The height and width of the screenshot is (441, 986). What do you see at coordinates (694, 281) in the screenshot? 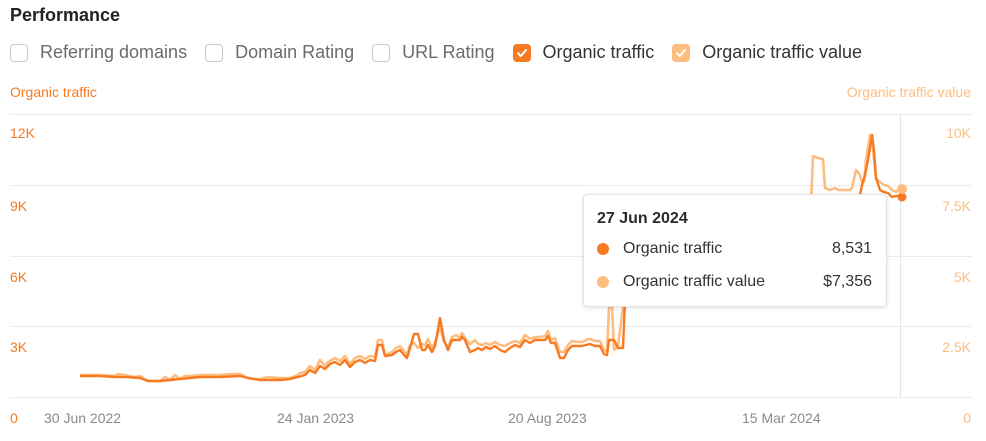
I see `tooltip-label: Organic traffic value` at bounding box center [694, 281].